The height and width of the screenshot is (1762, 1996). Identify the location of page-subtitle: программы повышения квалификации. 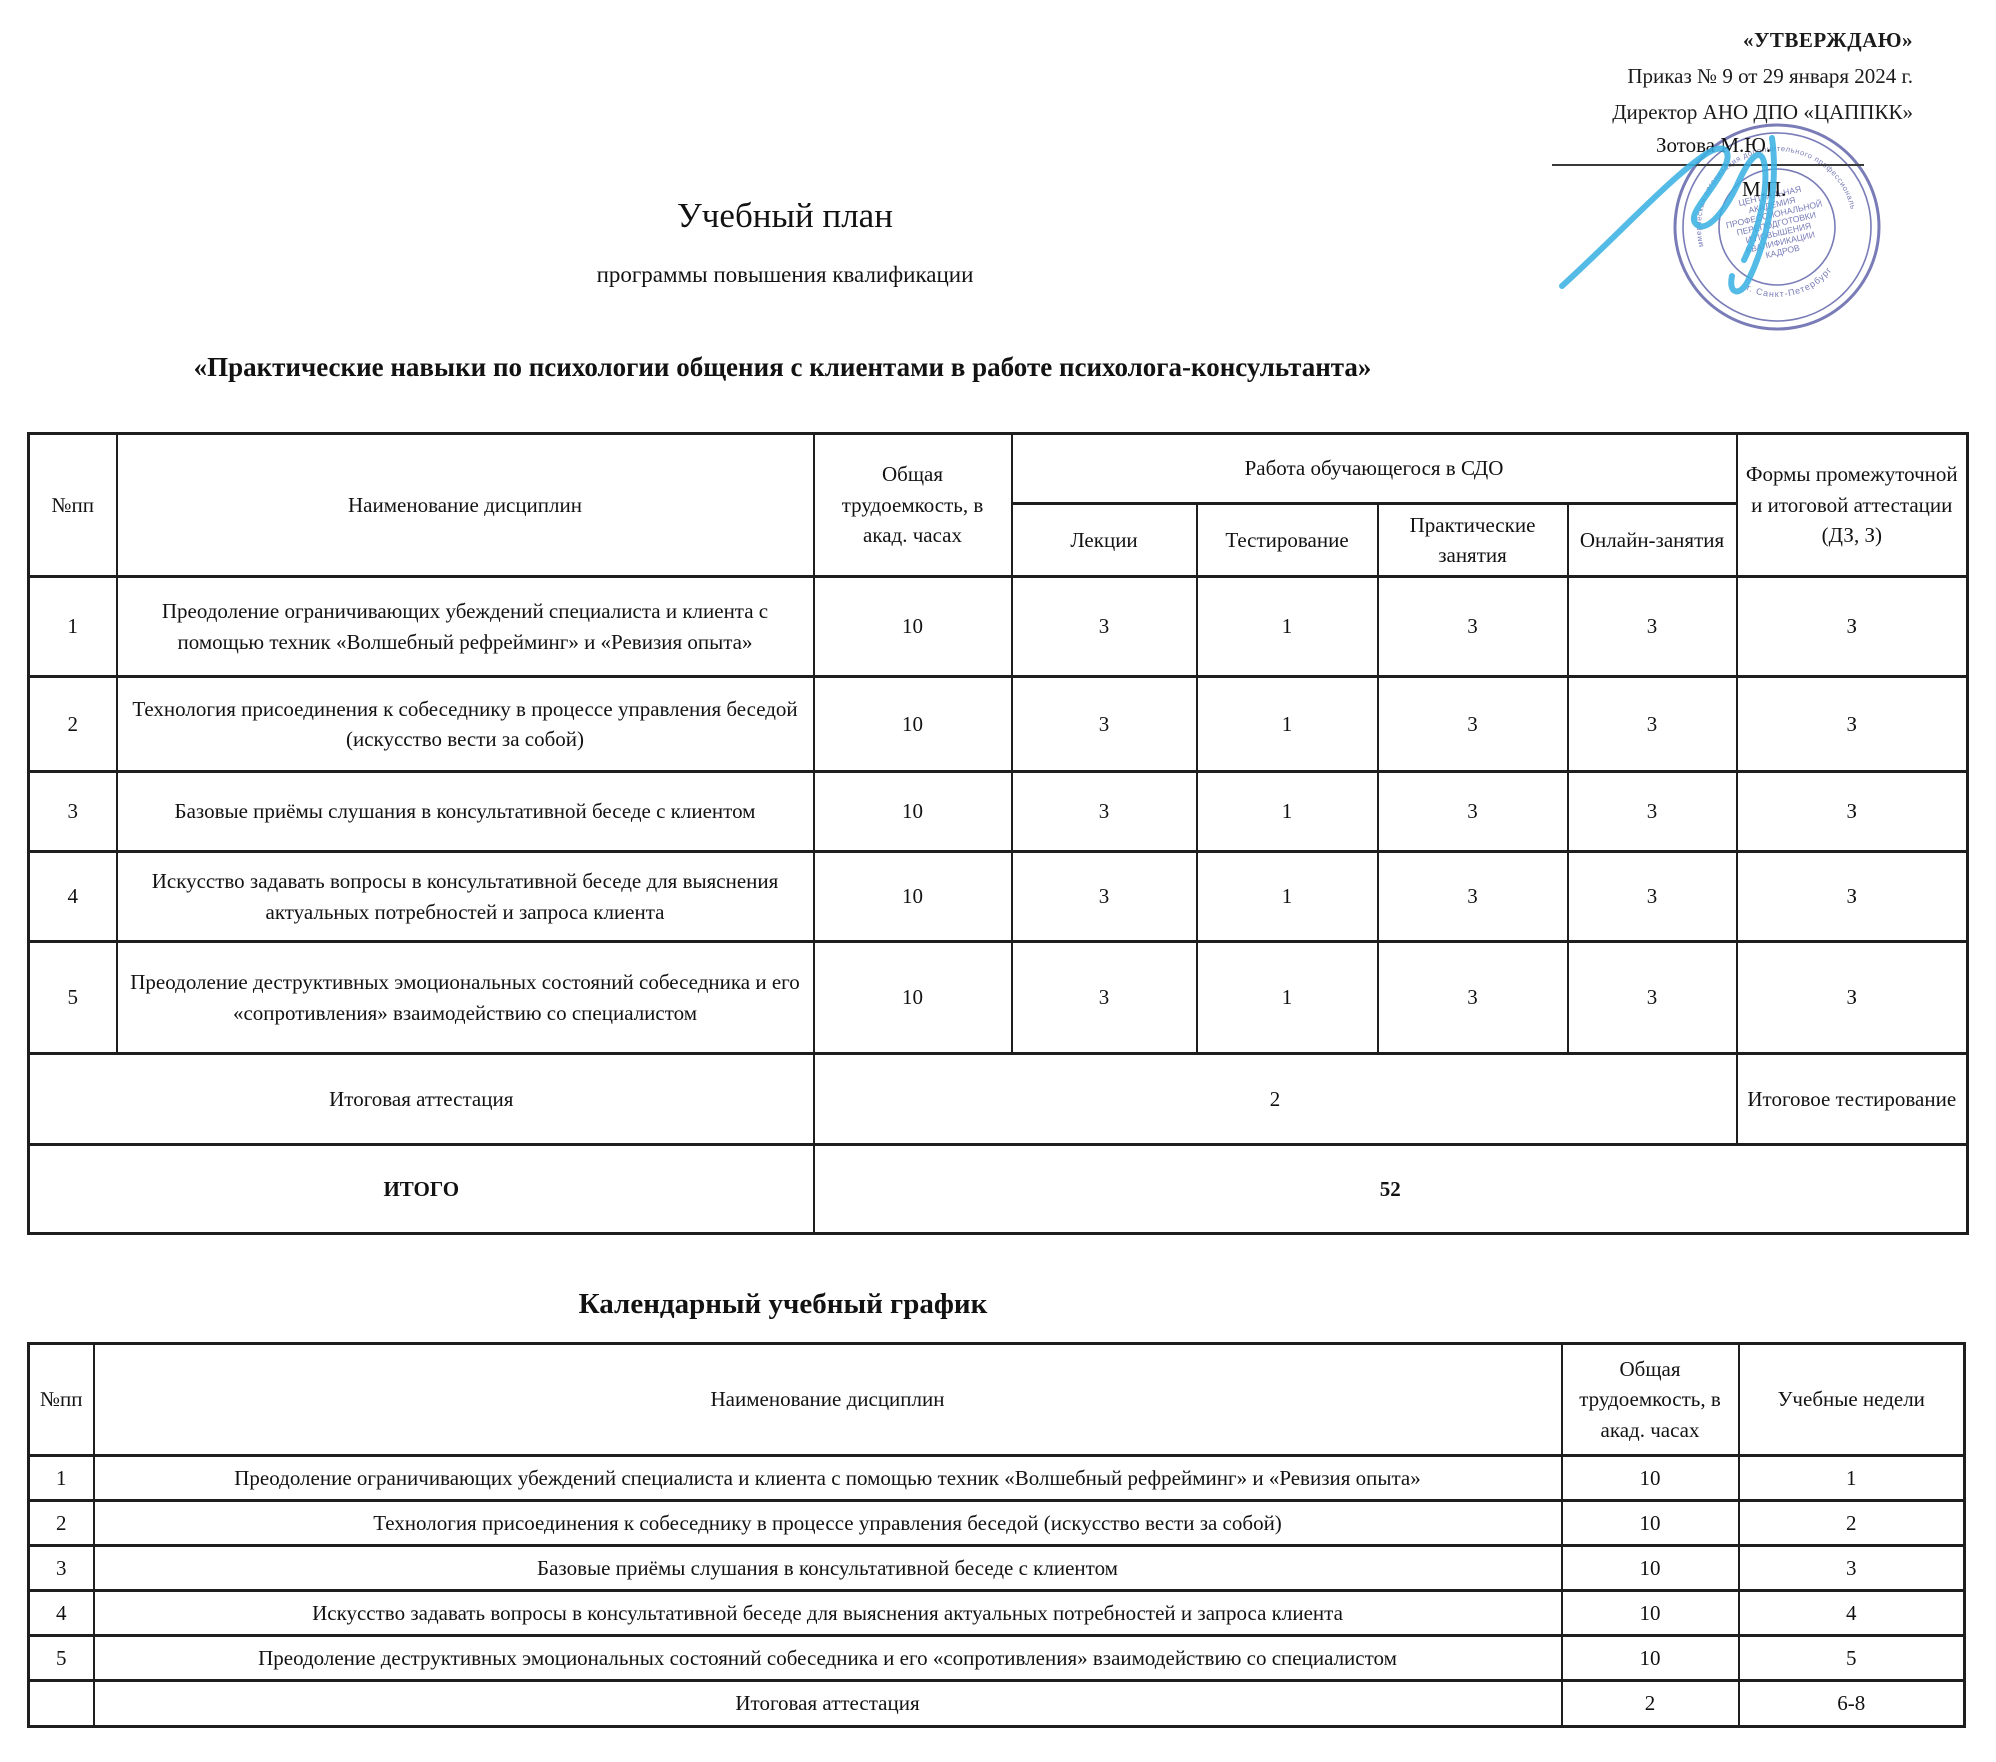
(785, 274).